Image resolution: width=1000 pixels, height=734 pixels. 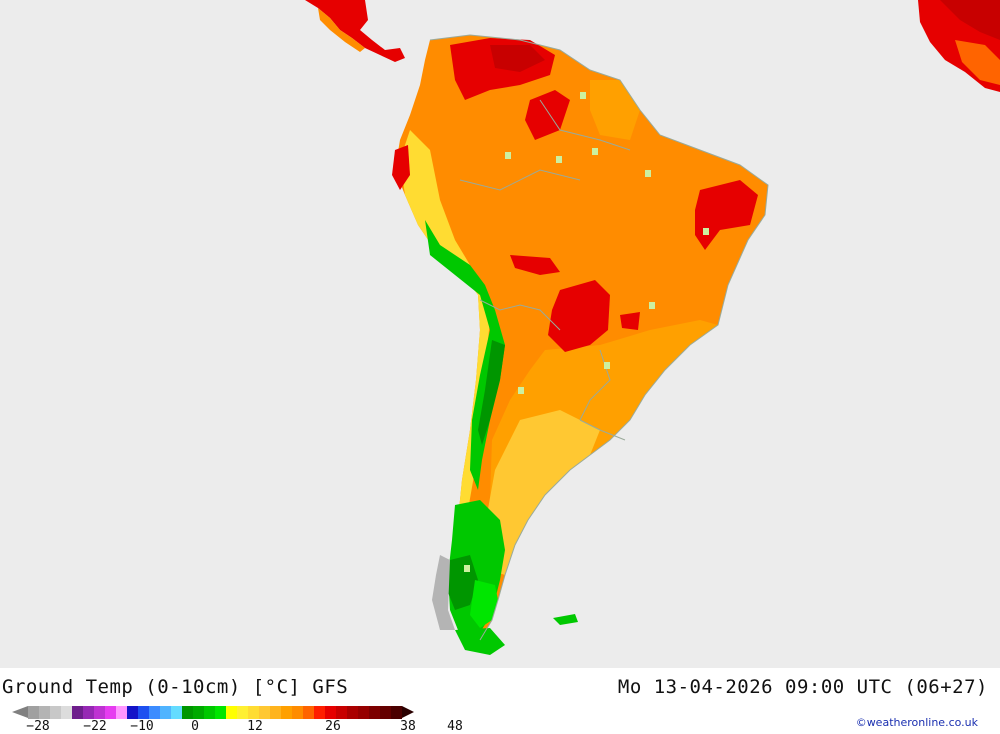 What do you see at coordinates (401, 167) in the screenshot?
I see `zone-hot-ecuador` at bounding box center [401, 167].